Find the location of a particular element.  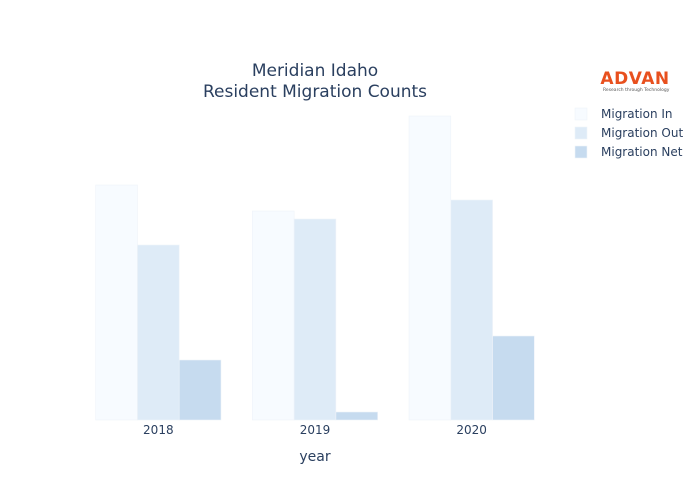

legend-label: Migration In is located at coordinates (637, 114).